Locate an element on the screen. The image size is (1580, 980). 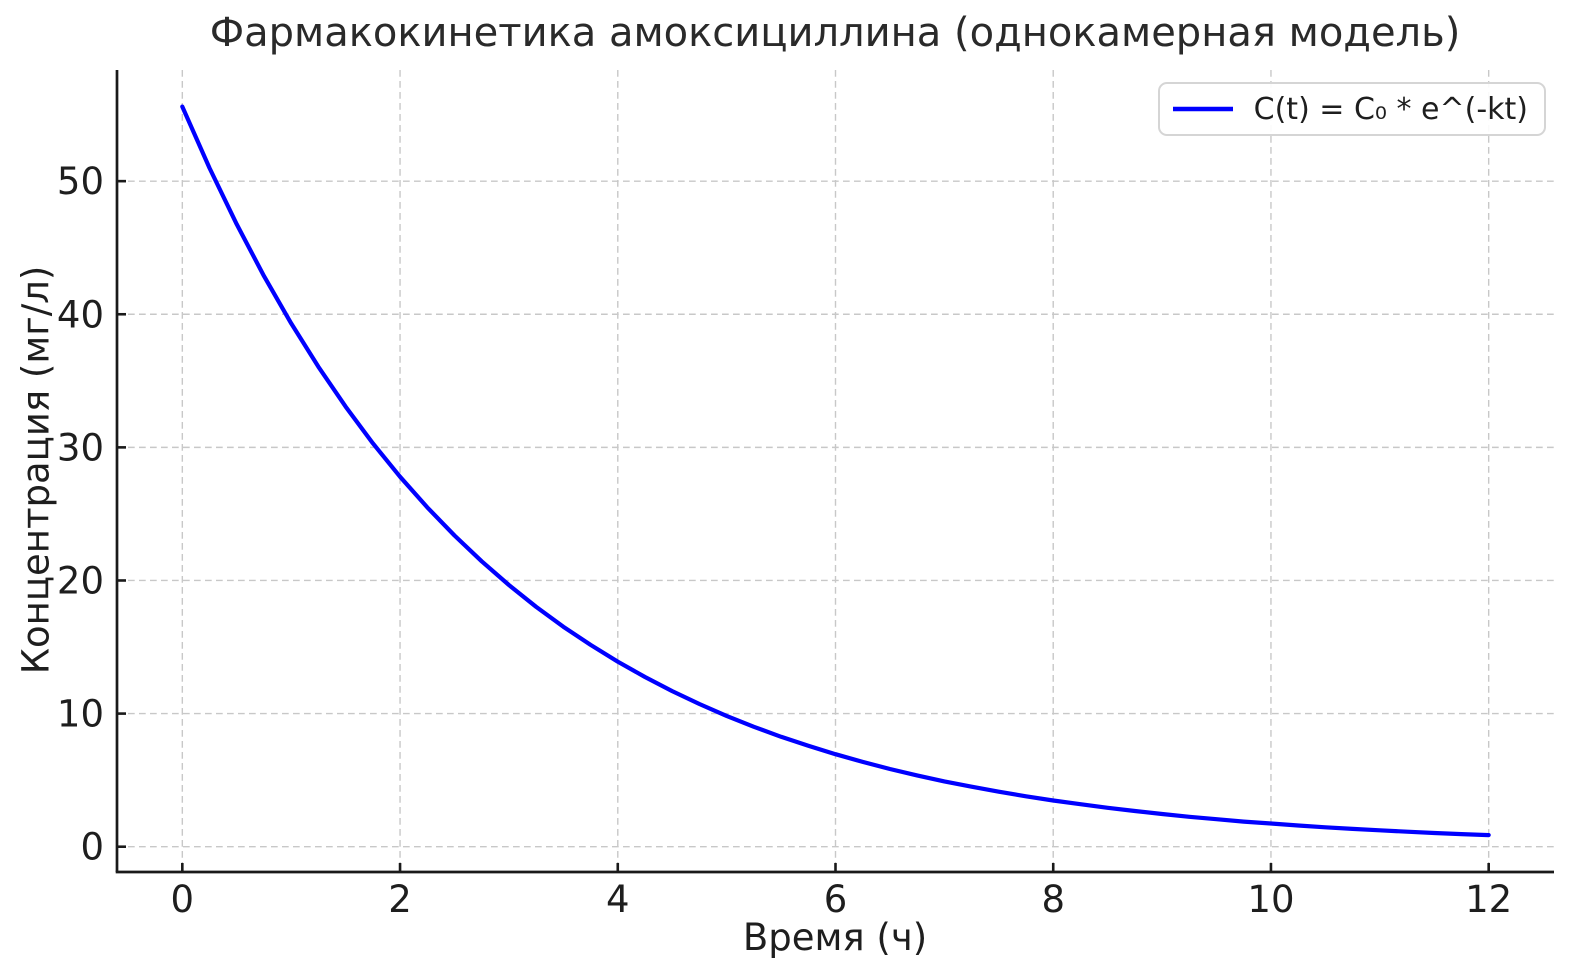
x-tick-label: 12 is located at coordinates (1488, 899).